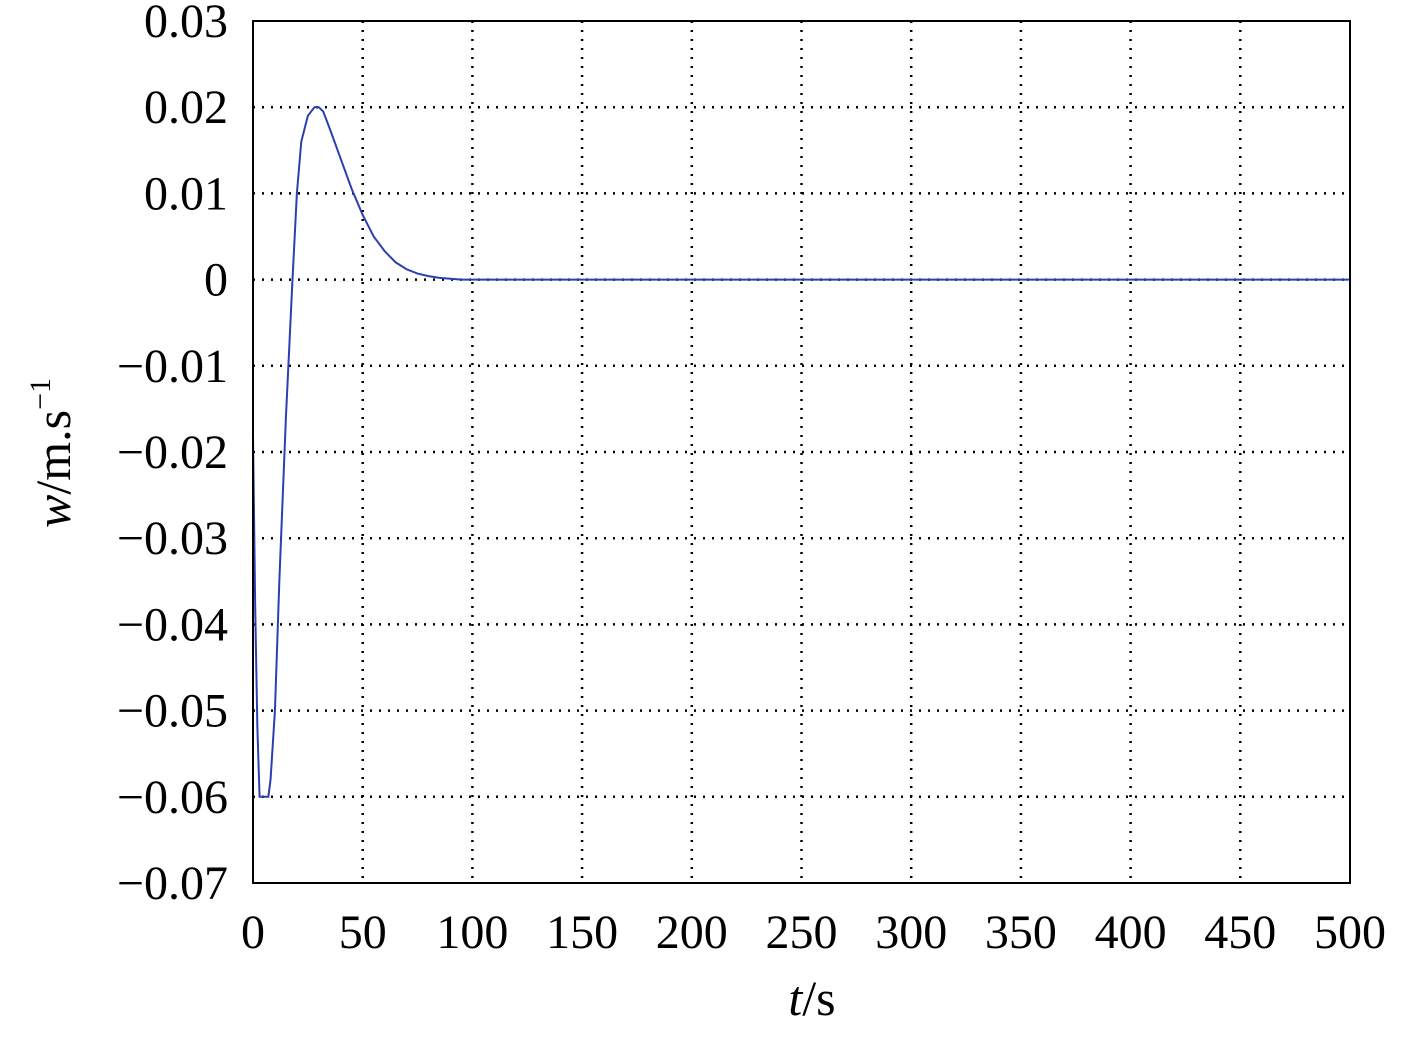 The width and height of the screenshot is (1415, 1049). What do you see at coordinates (1021, 932) in the screenshot?
I see `x-tick-label: 350` at bounding box center [1021, 932].